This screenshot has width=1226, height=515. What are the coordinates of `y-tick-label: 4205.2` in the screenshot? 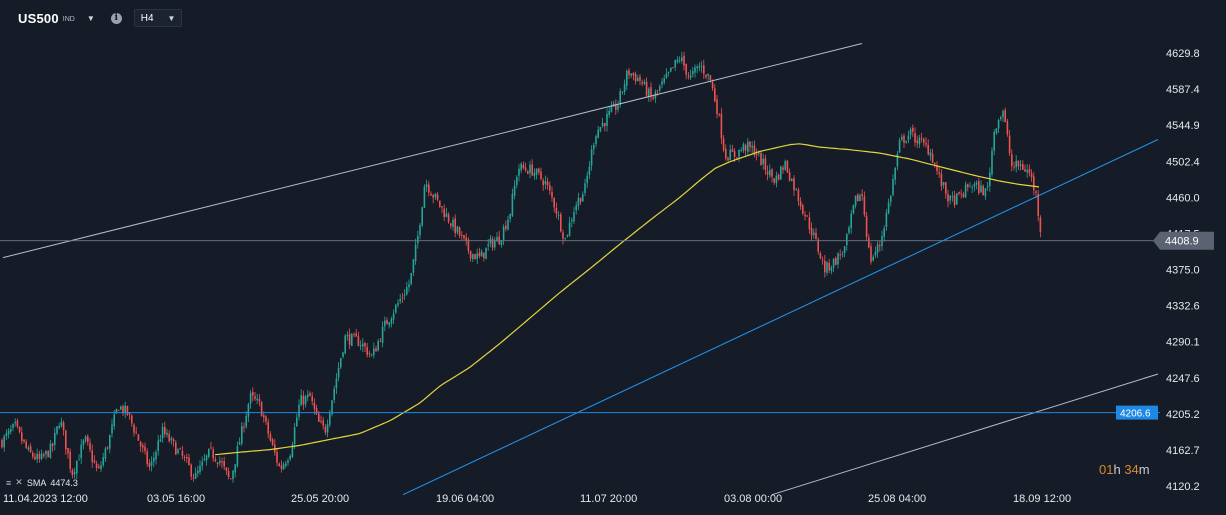 It's located at (1183, 415).